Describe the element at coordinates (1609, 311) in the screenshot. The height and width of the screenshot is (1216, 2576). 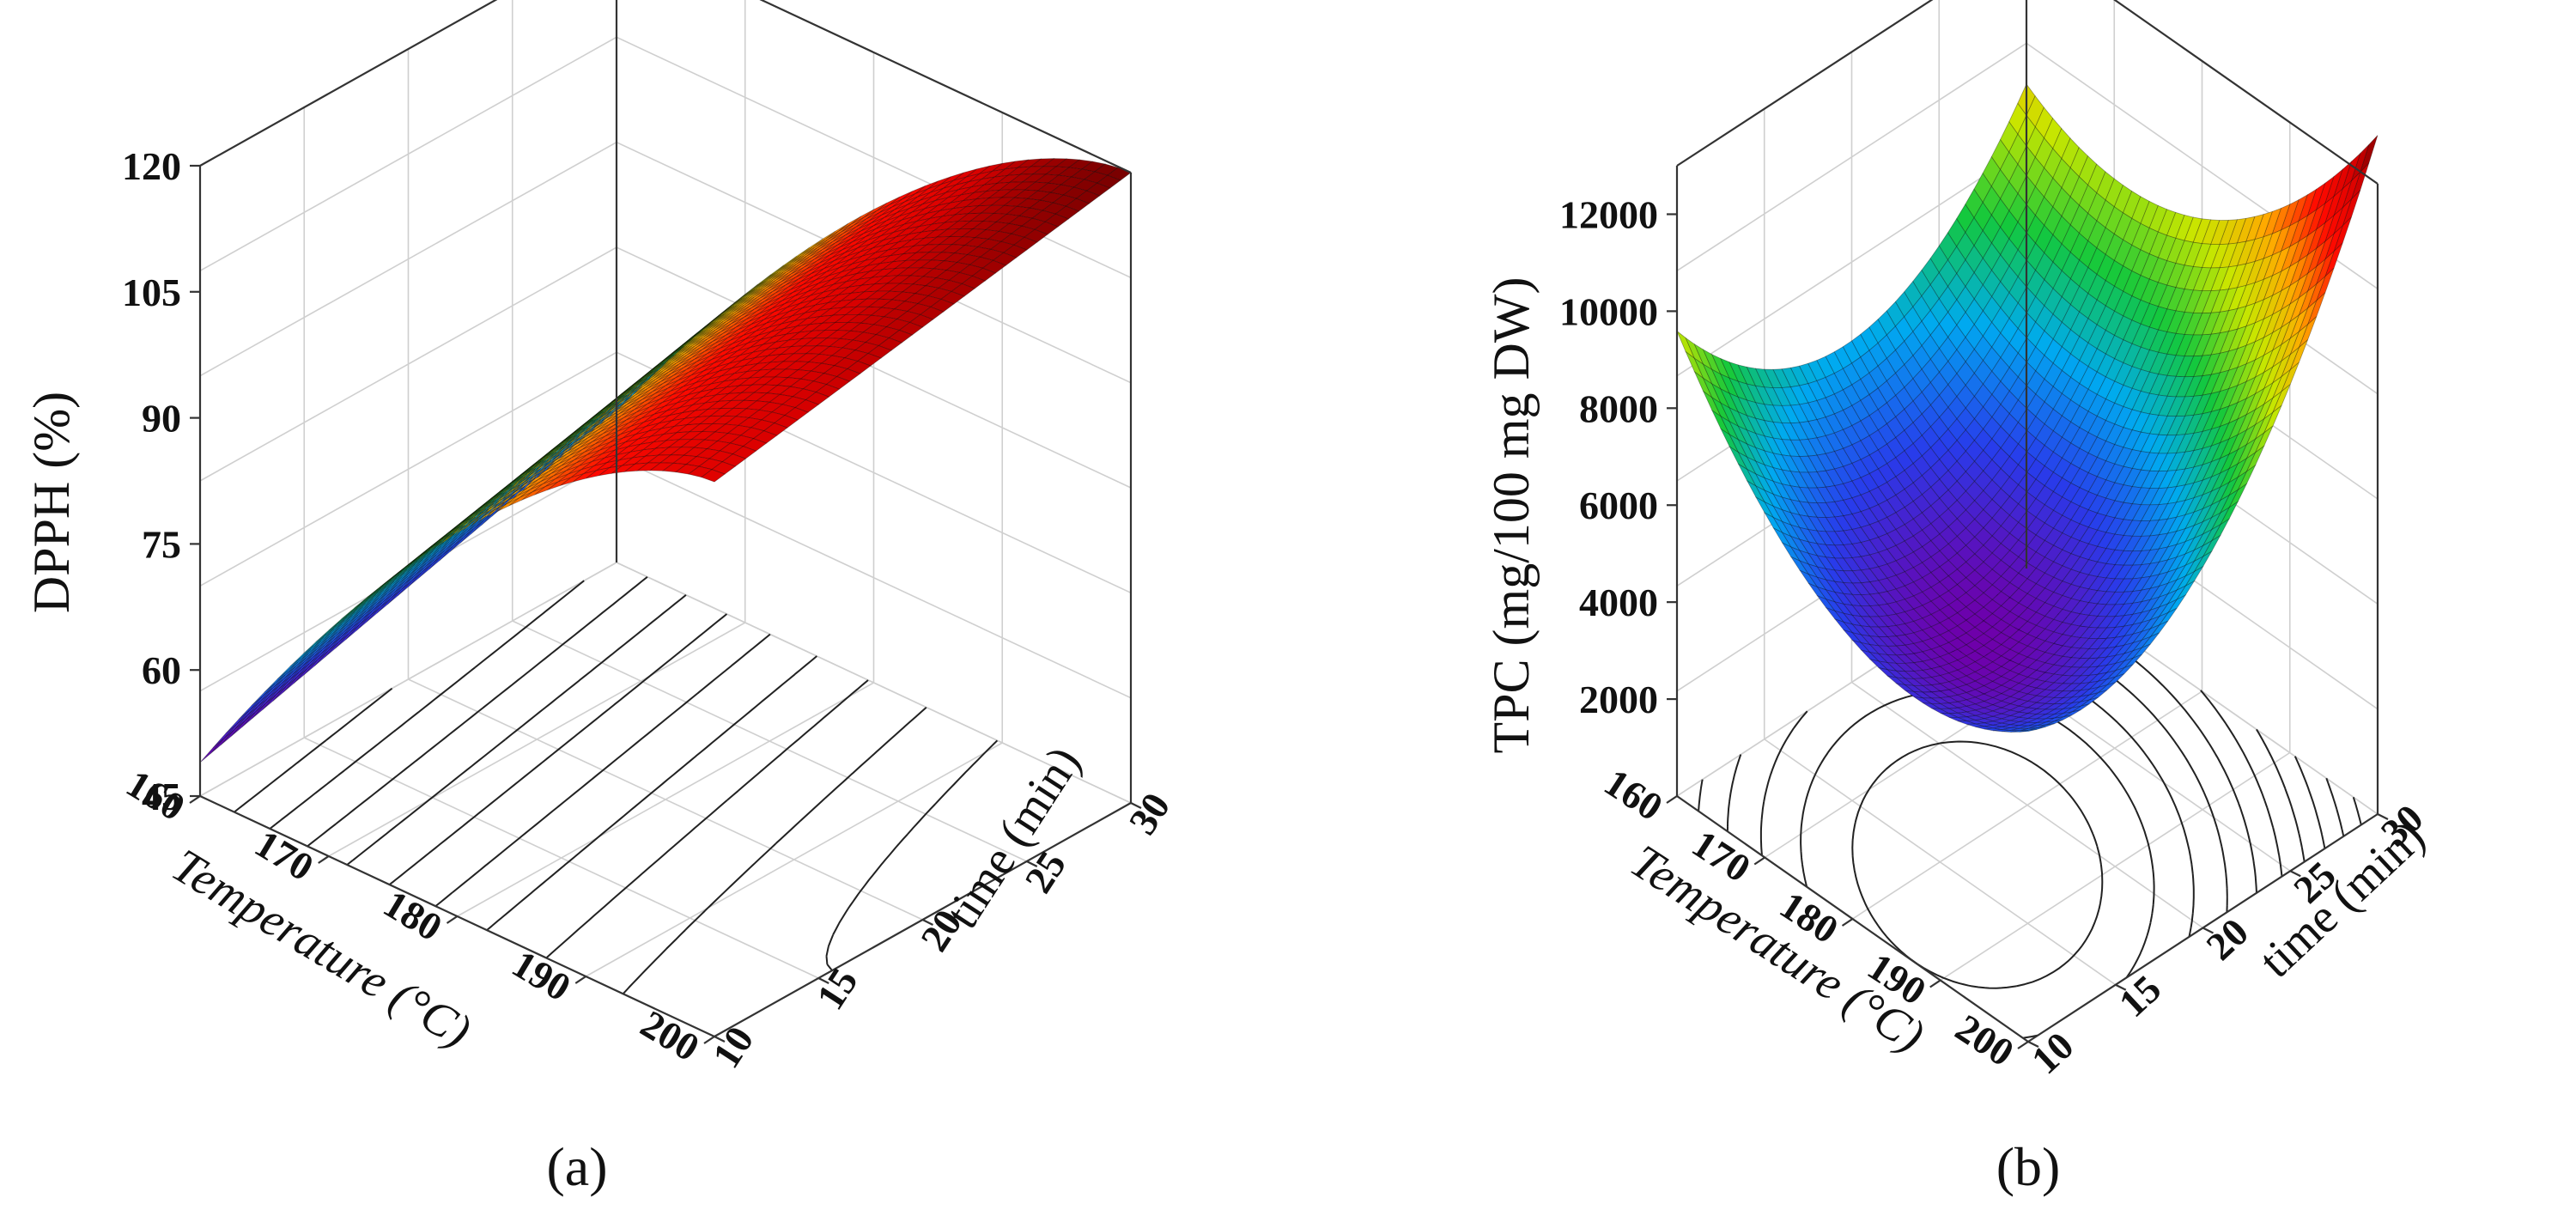
I see `z-tick-label: 10000` at that location.